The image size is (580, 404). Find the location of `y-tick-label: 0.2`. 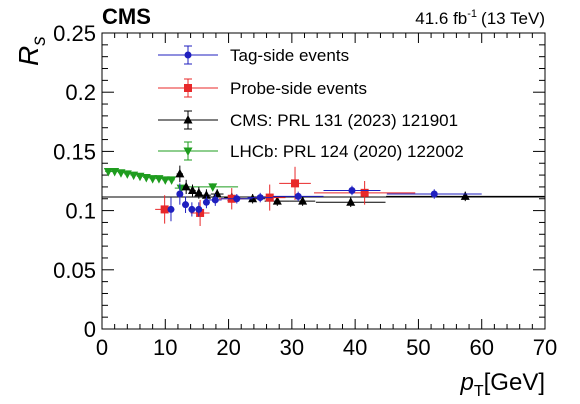

y-tick-label: 0.2 is located at coordinates (80, 92).